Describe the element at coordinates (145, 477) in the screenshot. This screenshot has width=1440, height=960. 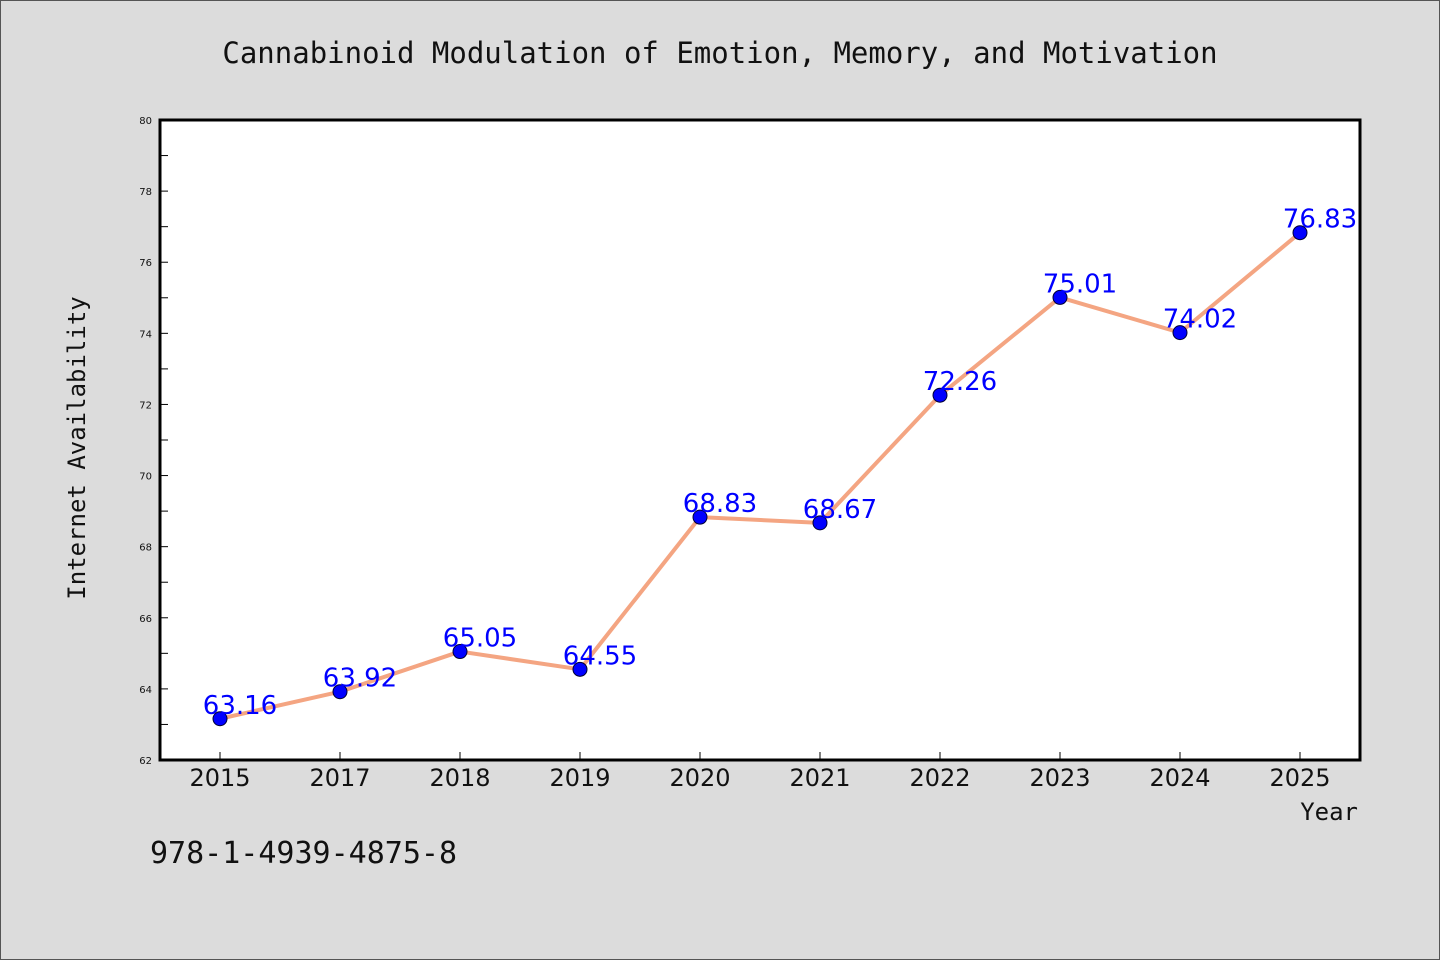
I see `y-tick-label: 70` at that location.